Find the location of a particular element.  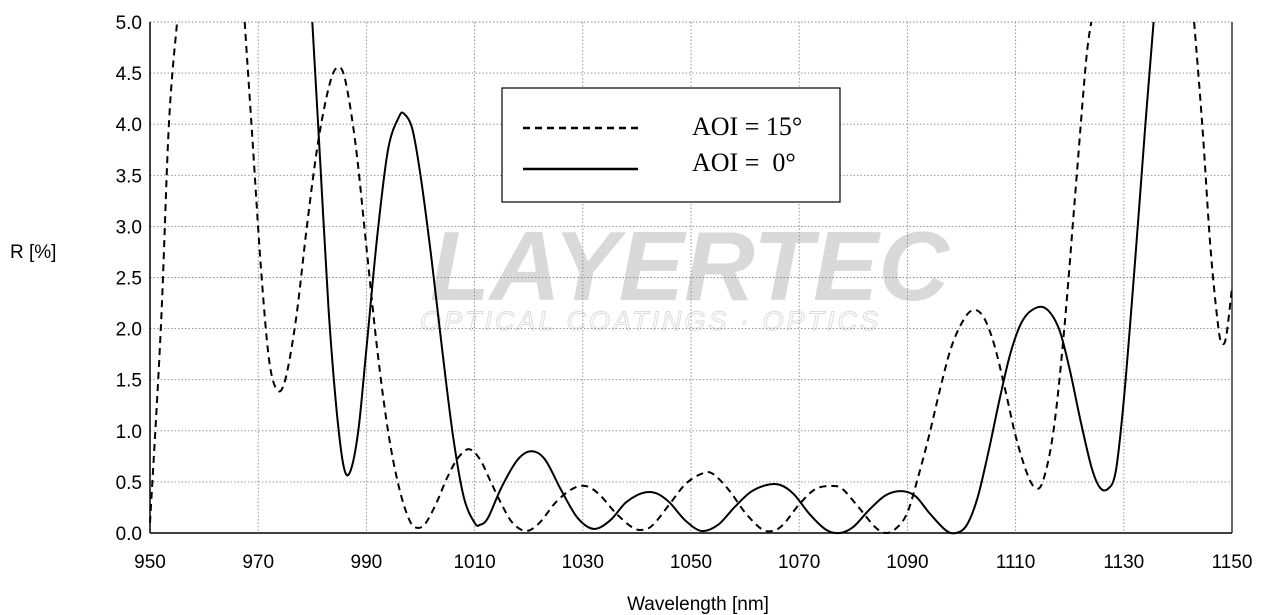

y-tick-label: 2.0 is located at coordinates (129, 330).